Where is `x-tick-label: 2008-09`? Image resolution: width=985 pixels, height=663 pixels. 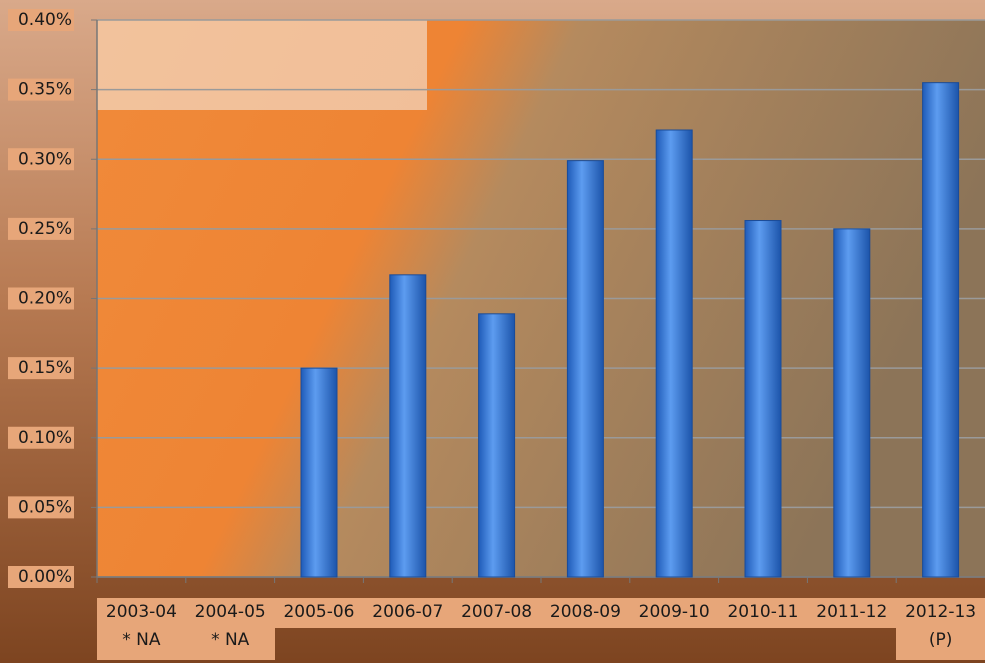
x-tick-label: 2008-09 is located at coordinates (585, 613).